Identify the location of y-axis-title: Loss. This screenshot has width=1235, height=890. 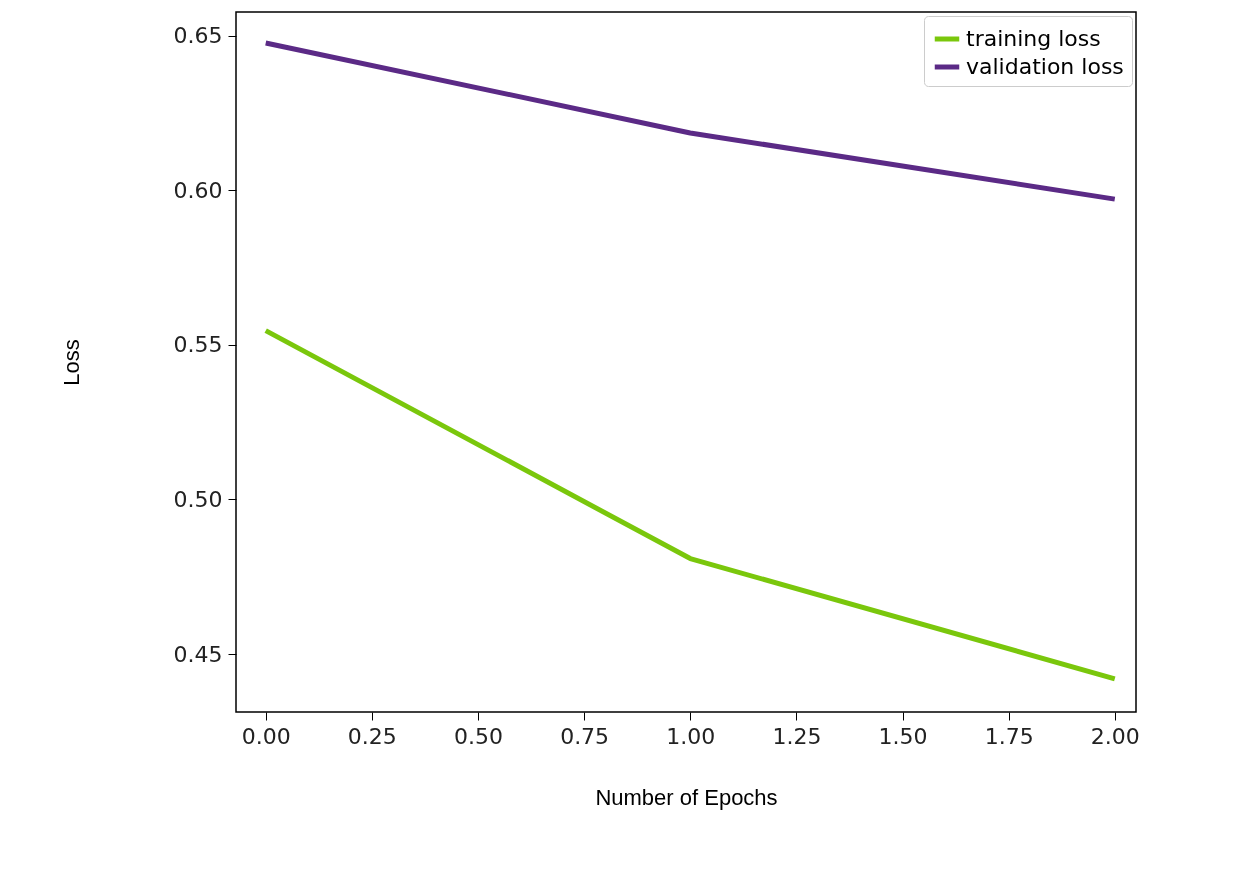
(71, 362).